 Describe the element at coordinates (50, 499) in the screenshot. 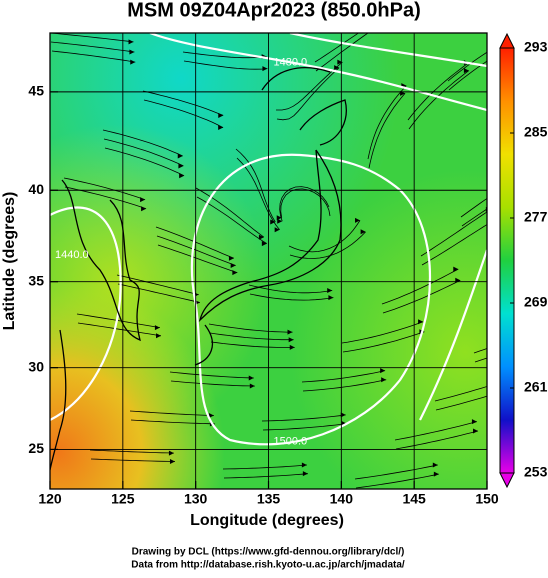

I see `x-tick-label: 120` at that location.